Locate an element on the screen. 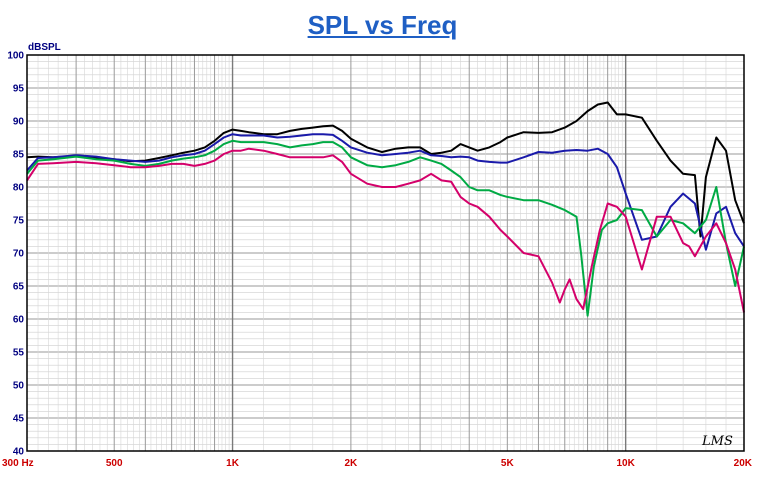 Image resolution: width=765 pixels, height=482 pixels. x-tick-label: 2K is located at coordinates (351, 463).